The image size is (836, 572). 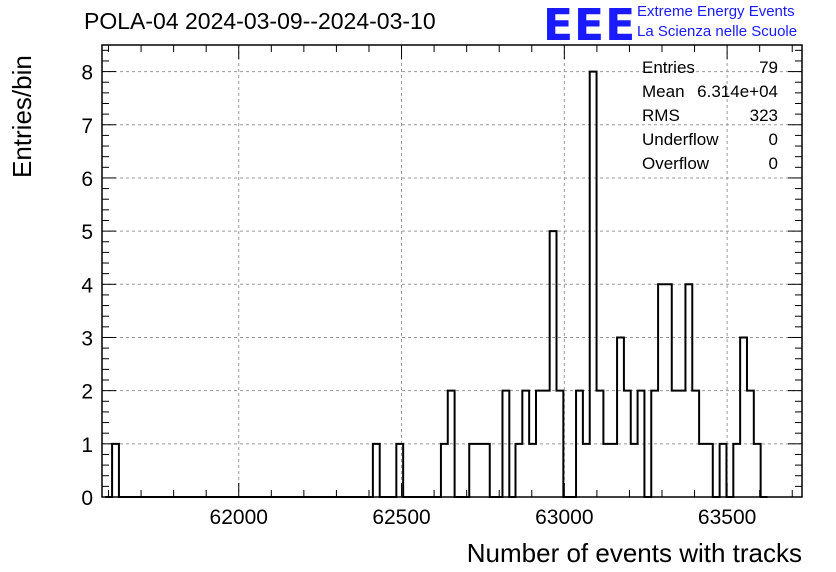 I want to click on y-axis-title: Entries/bin, so click(x=22, y=116).